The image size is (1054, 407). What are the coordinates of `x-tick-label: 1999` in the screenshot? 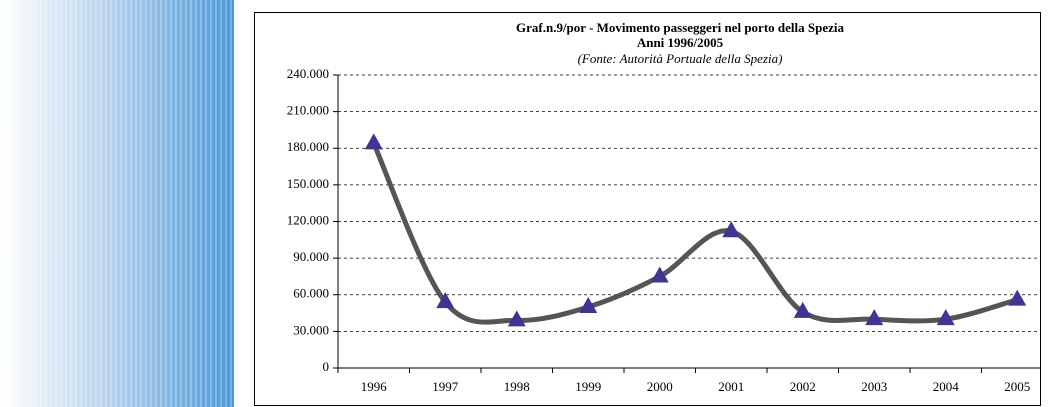 It's located at (588, 386).